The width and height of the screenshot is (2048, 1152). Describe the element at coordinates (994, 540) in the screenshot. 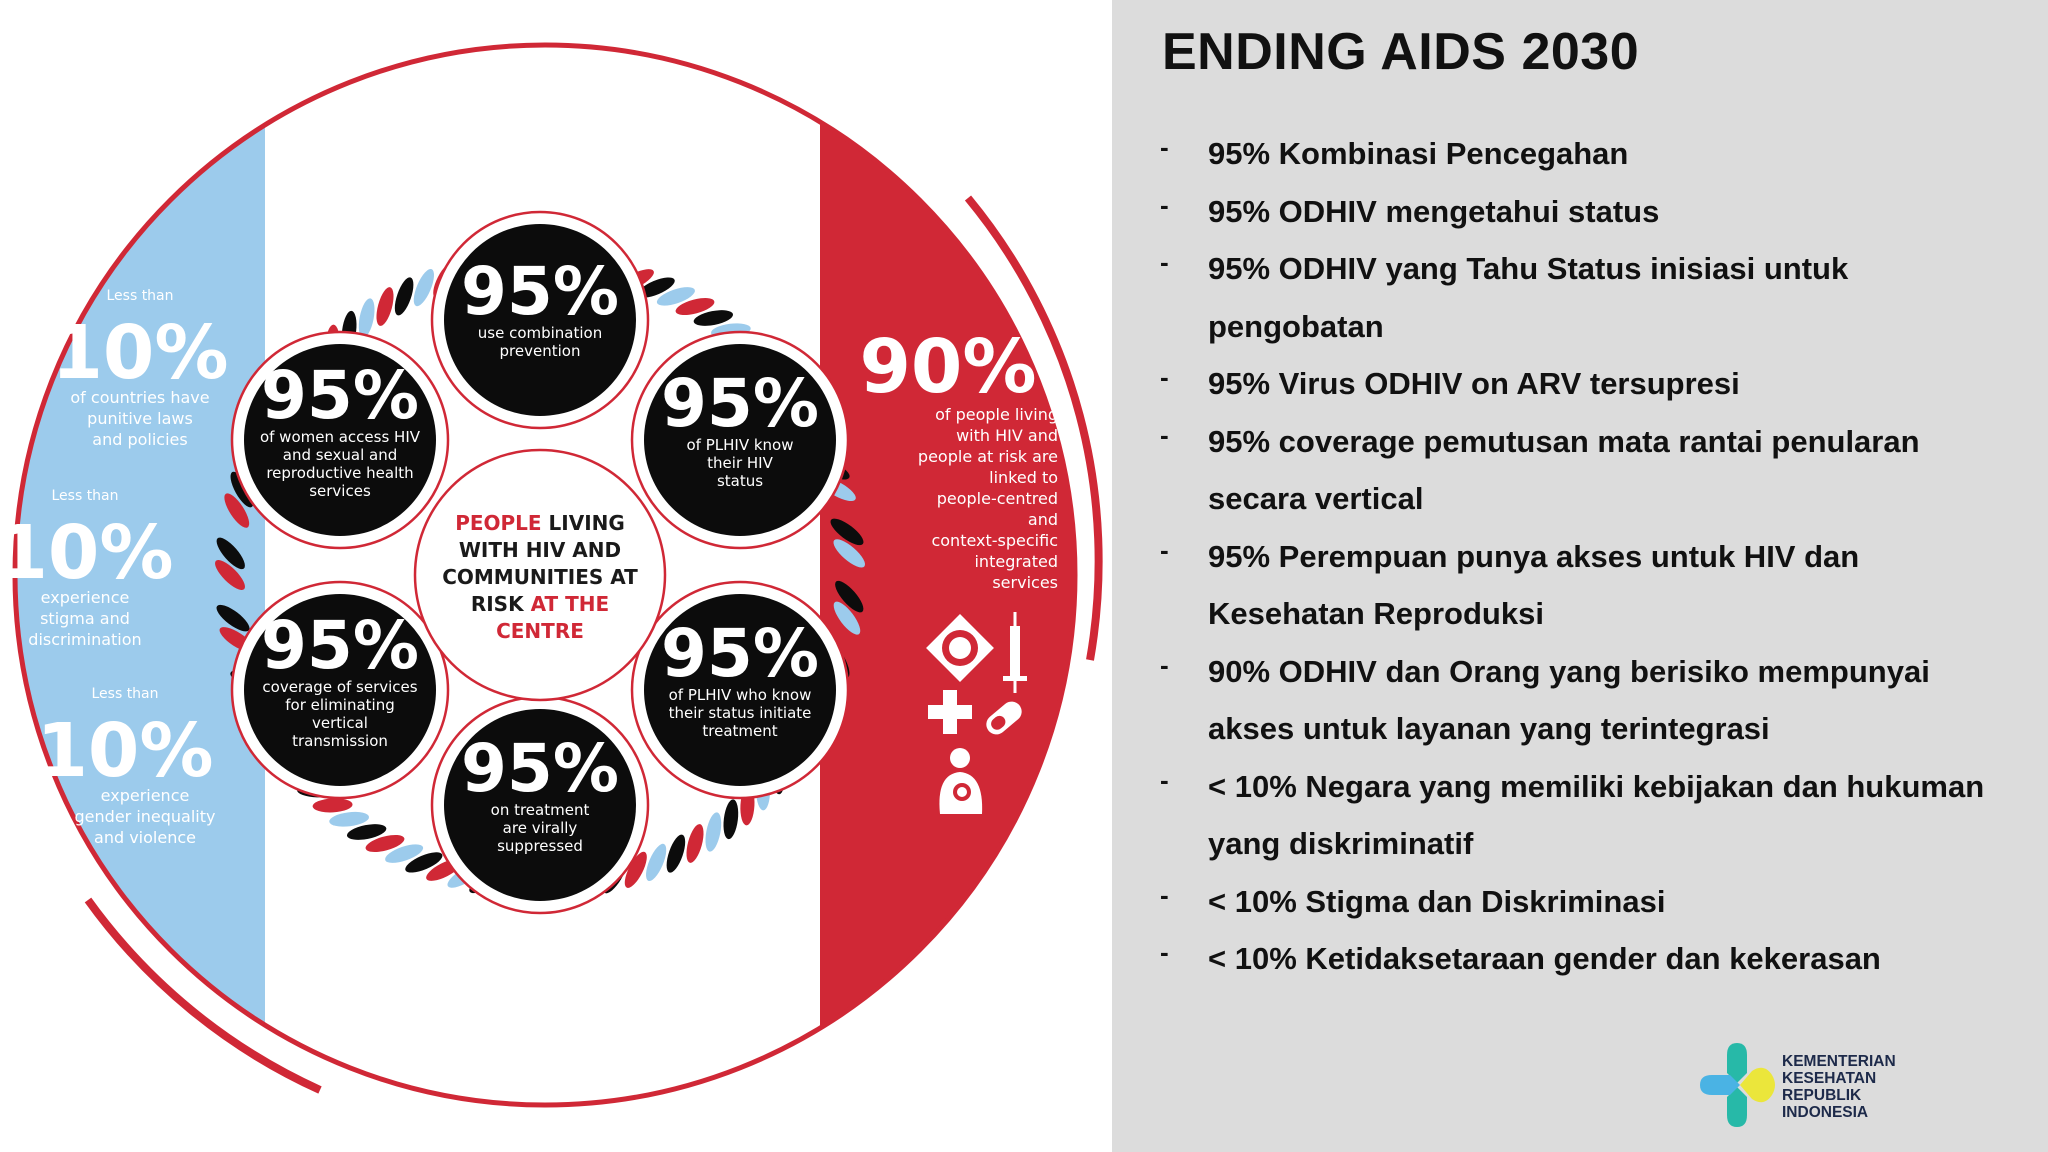

I see `right-stat-caption: context-specific` at that location.